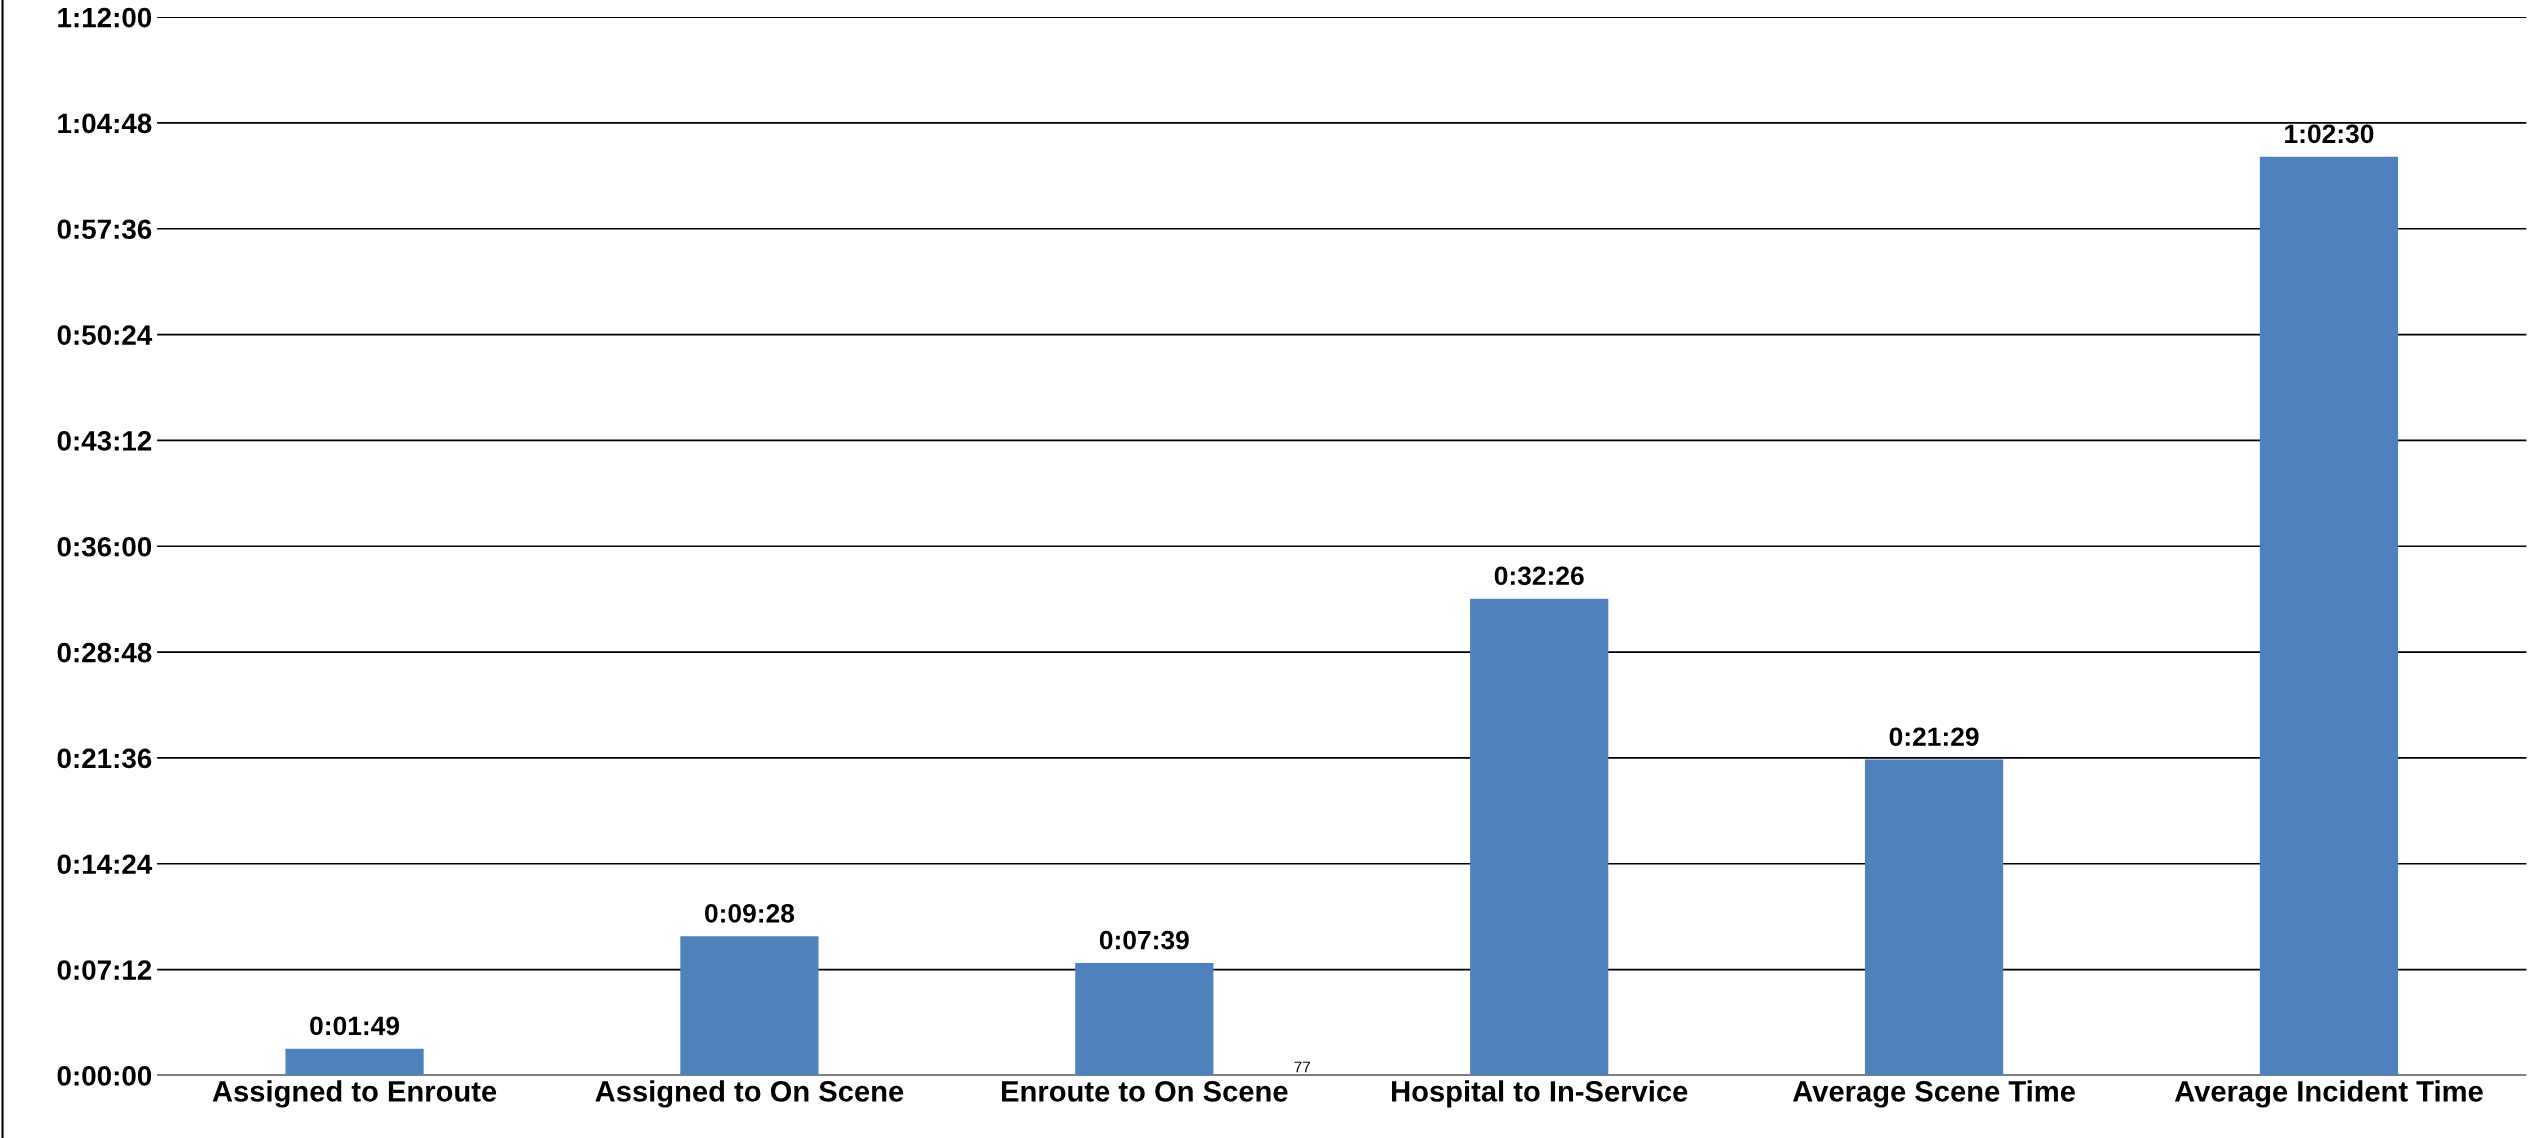 The width and height of the screenshot is (2534, 1138). Describe the element at coordinates (749, 1094) in the screenshot. I see `x-tick-label: Assigned to On Scene` at that location.